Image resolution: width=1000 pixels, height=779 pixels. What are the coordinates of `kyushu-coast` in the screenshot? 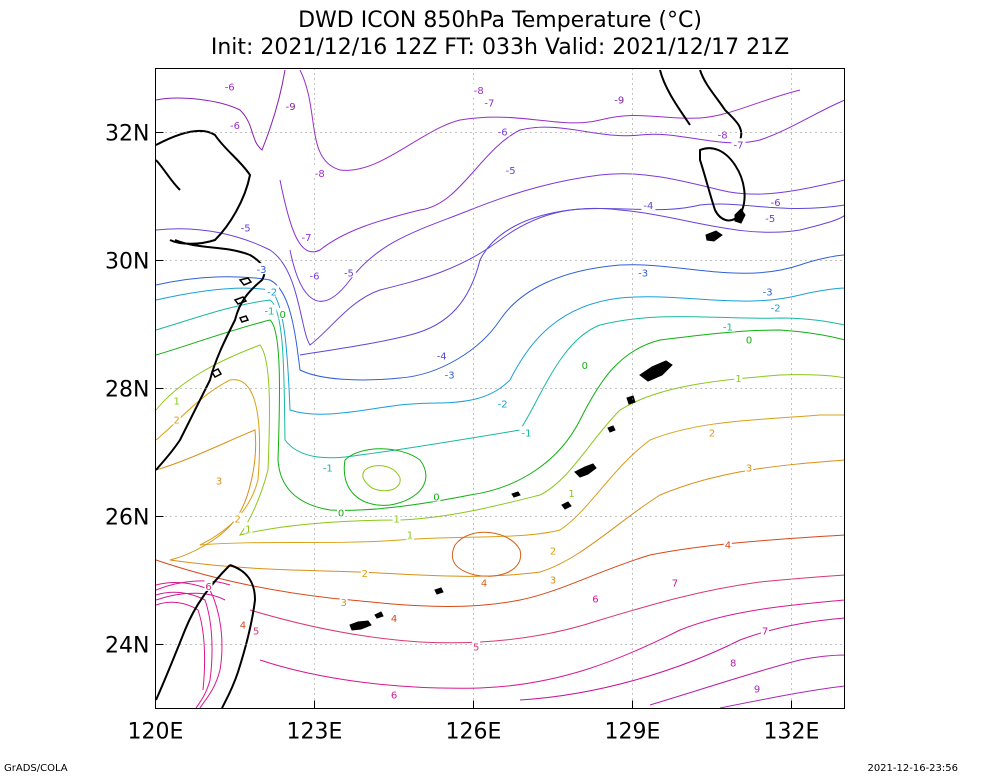 It's located at (722, 184).